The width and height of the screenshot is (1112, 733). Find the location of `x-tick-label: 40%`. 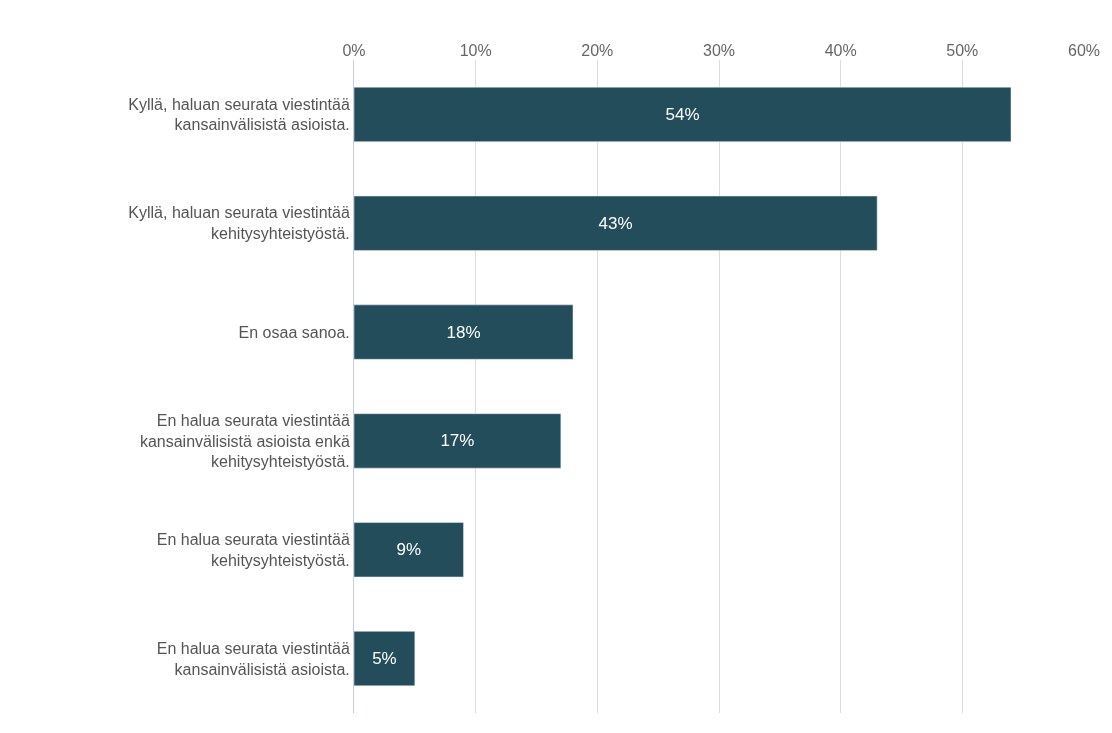

x-tick-label: 40% is located at coordinates (840, 50).